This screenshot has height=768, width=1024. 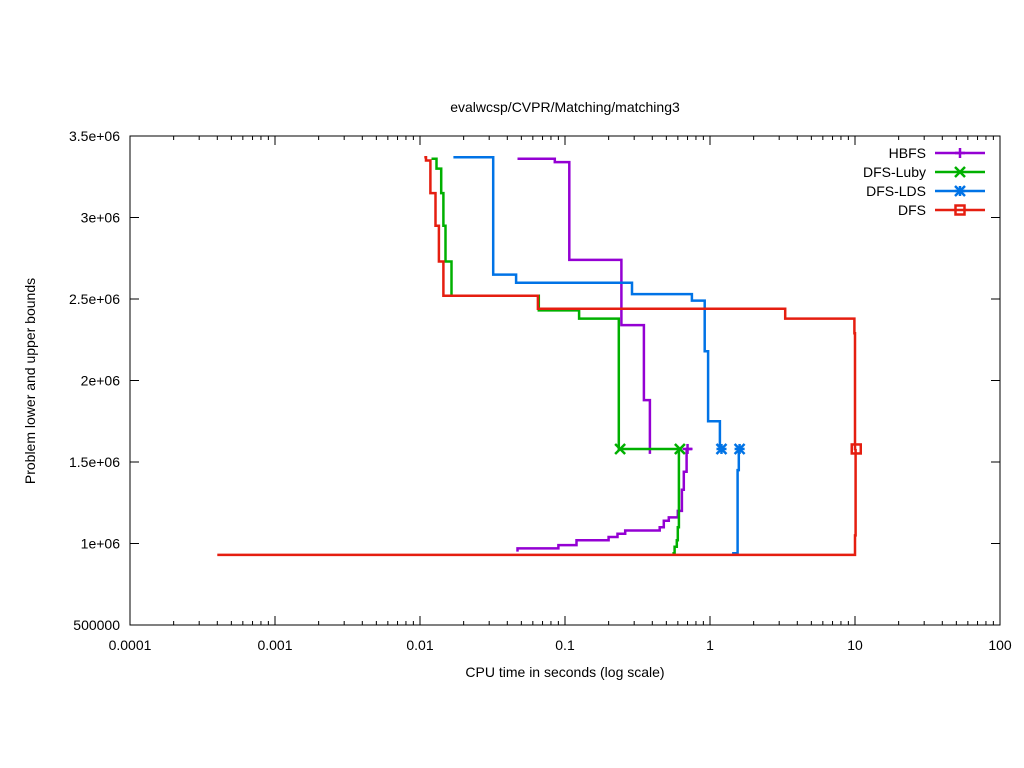 What do you see at coordinates (30, 381) in the screenshot?
I see `y-axis-label: Problem lower and upper bounds` at bounding box center [30, 381].